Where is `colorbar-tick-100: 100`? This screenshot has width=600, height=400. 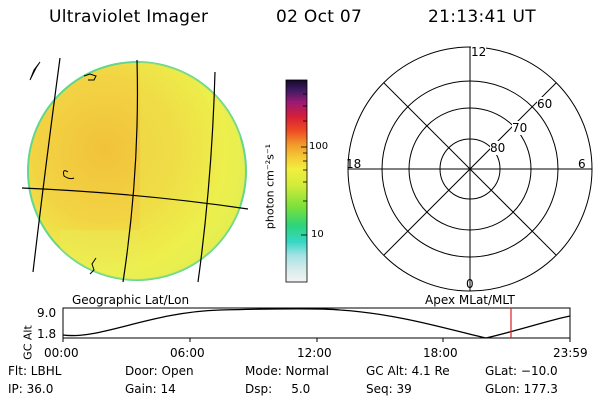
colorbar-tick-100: 100 is located at coordinates (319, 146).